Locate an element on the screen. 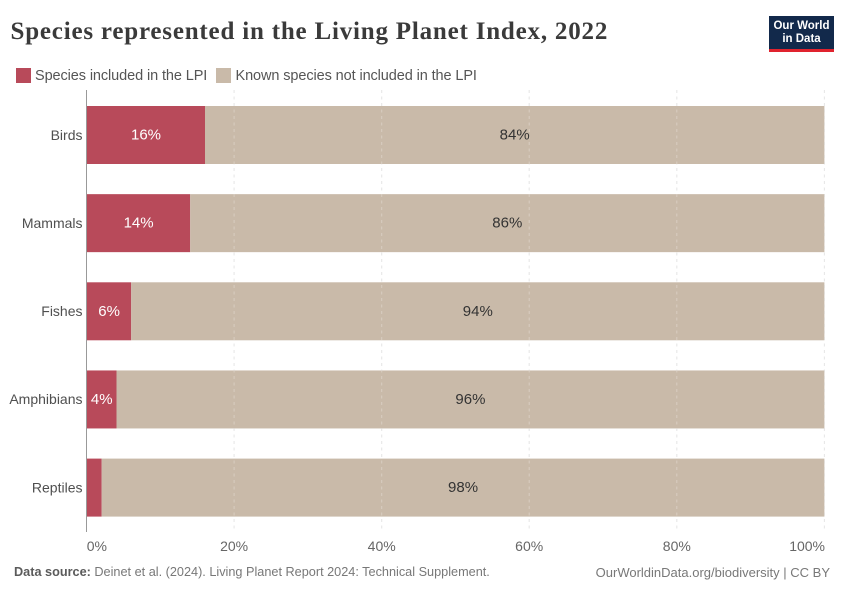  svg-text: 0% is located at coordinates (97, 546).